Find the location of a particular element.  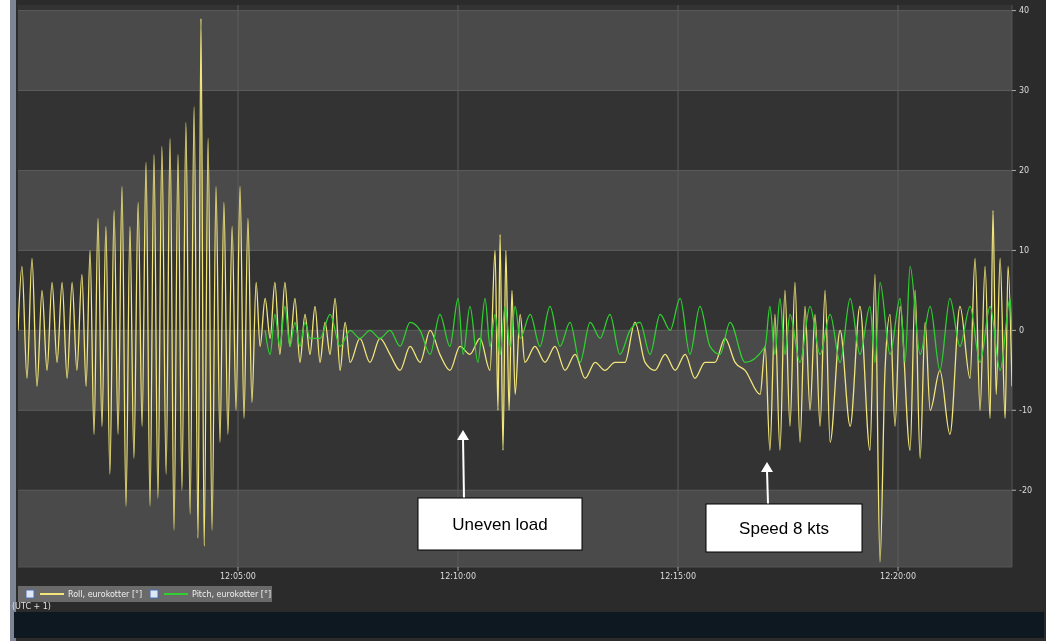

legend-label: Roll, eurokotter [°] is located at coordinates (105, 594).